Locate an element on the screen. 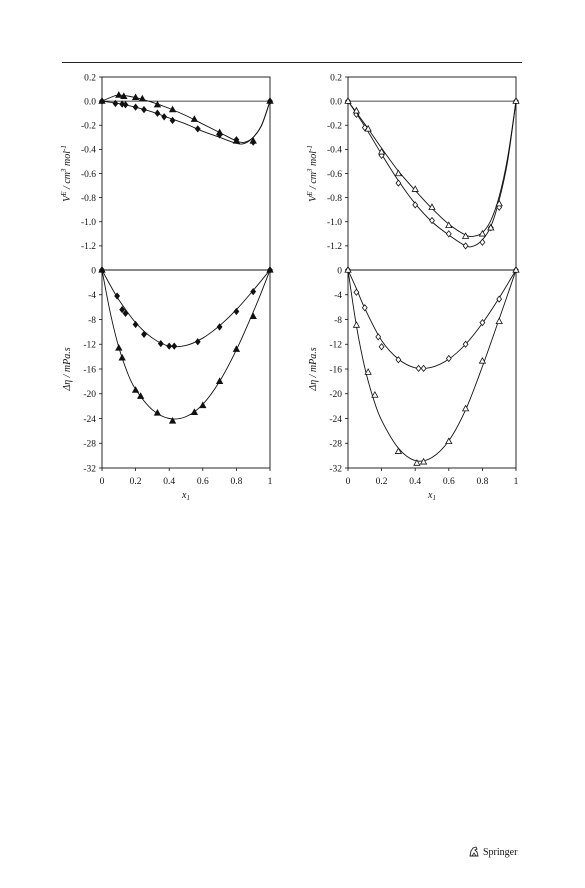  y-tick-label: 0.2 is located at coordinates (90, 78).